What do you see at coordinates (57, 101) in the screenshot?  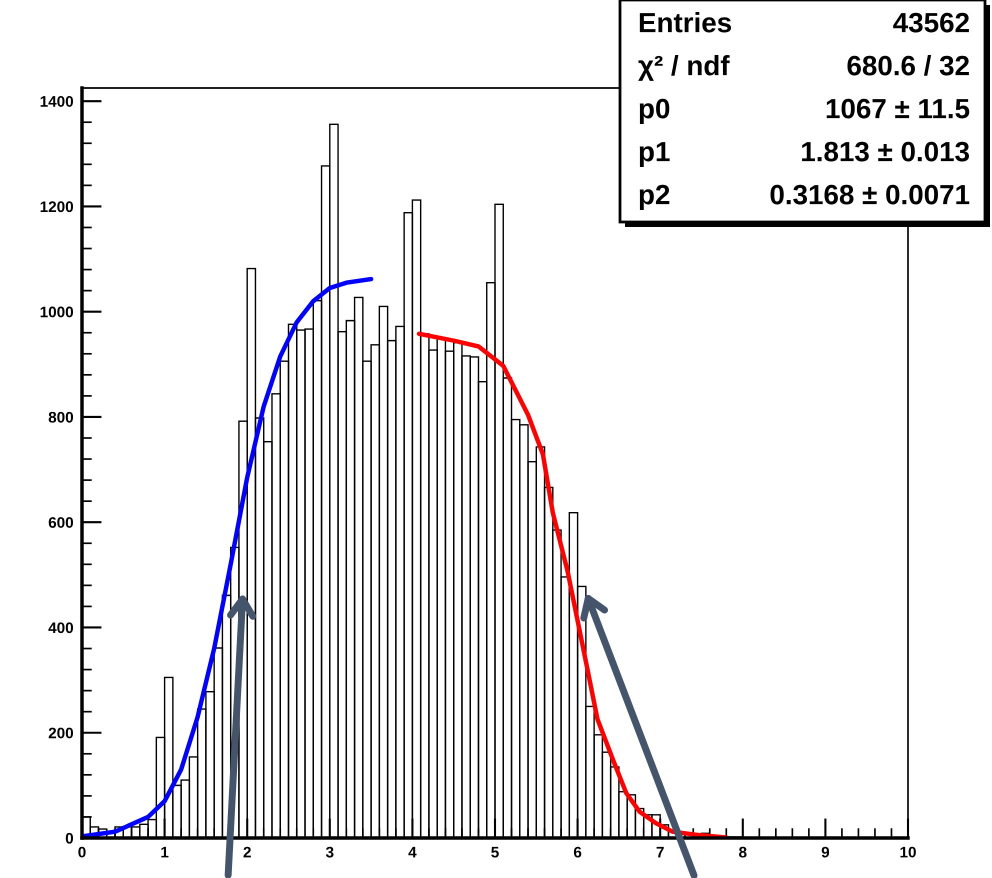 I see `y-tick-label: 1400` at bounding box center [57, 101].